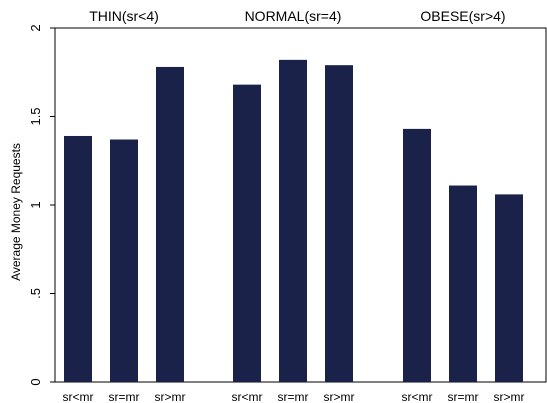 Image resolution: width=547 pixels, height=403 pixels. What do you see at coordinates (462, 16) in the screenshot?
I see `panel-title: OBESE(sr>4)` at bounding box center [462, 16].